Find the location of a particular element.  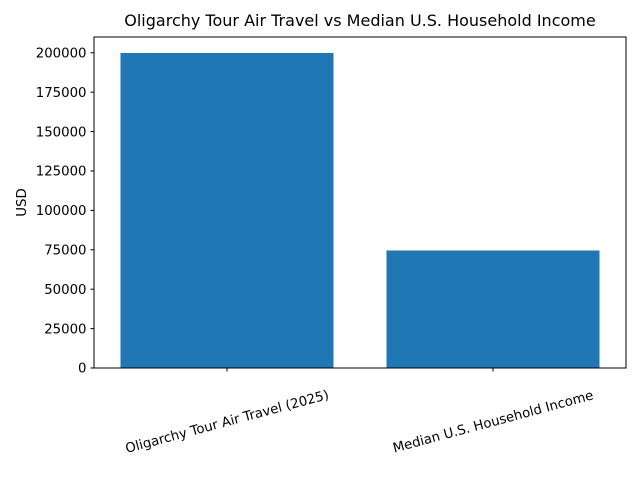

x-tick-label: Median U.S. Household Income is located at coordinates (493, 422).